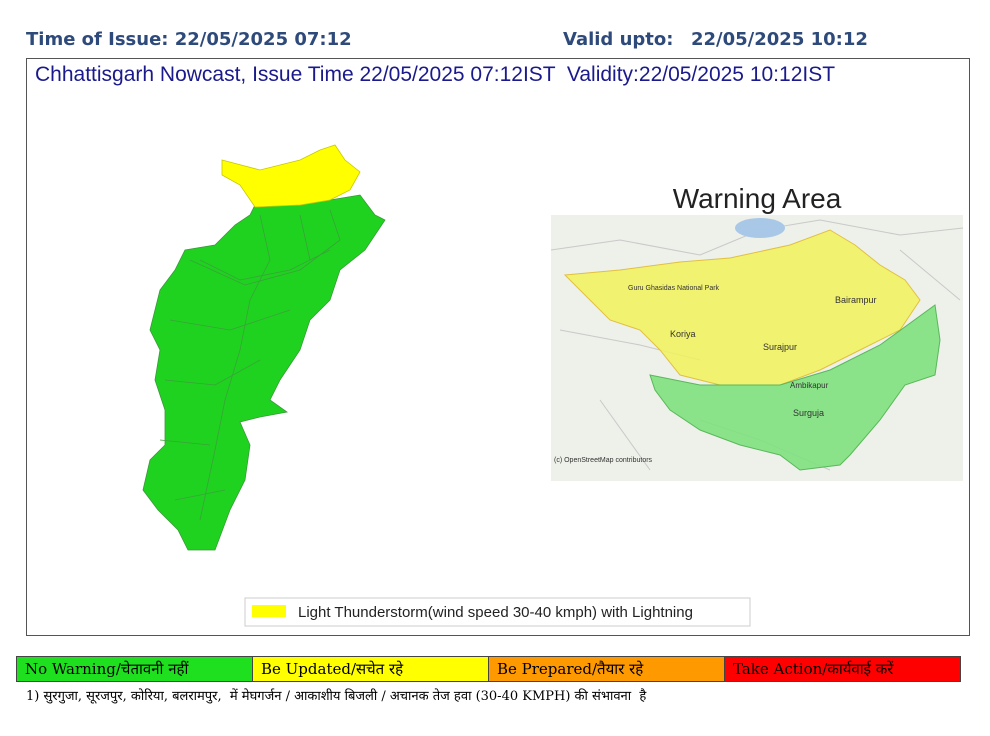 The height and width of the screenshot is (736, 990). I want to click on state-no-warning, so click(264, 372).